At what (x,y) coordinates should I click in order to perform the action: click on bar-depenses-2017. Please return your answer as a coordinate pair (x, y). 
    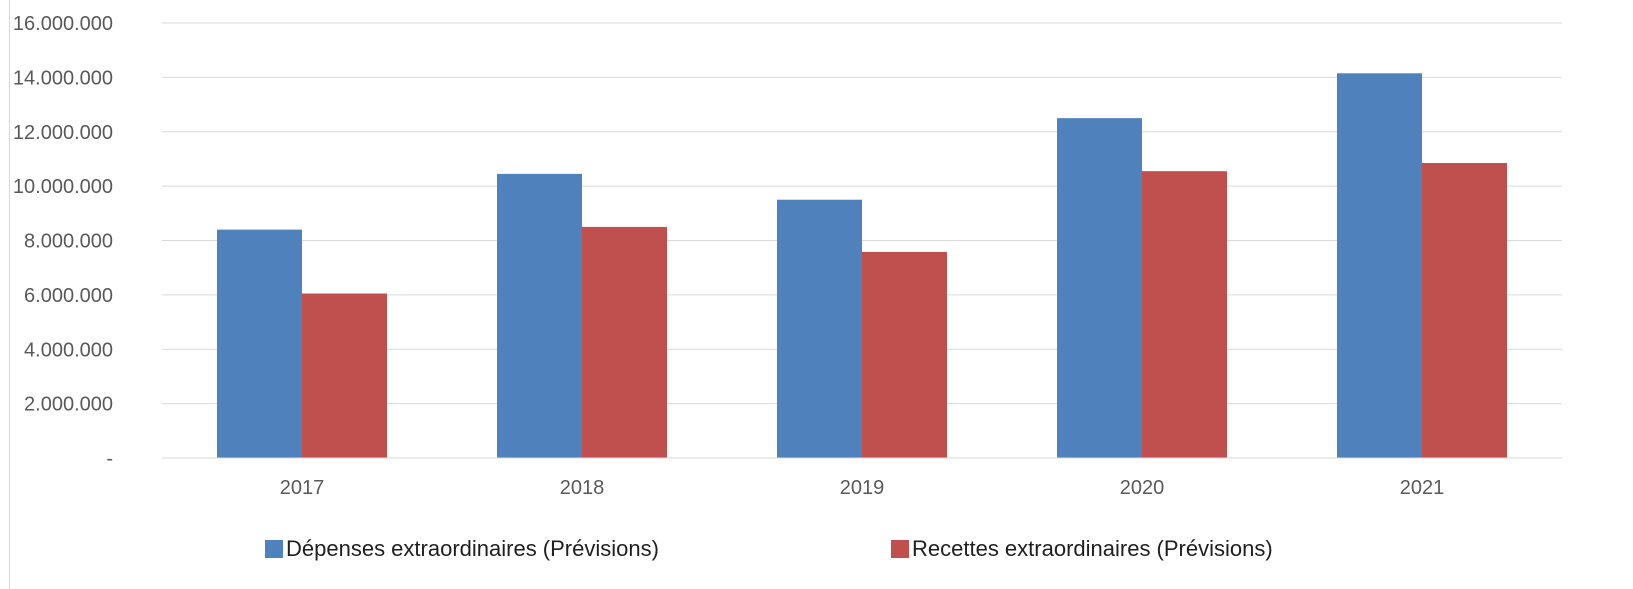
    Looking at the image, I should click on (259, 343).